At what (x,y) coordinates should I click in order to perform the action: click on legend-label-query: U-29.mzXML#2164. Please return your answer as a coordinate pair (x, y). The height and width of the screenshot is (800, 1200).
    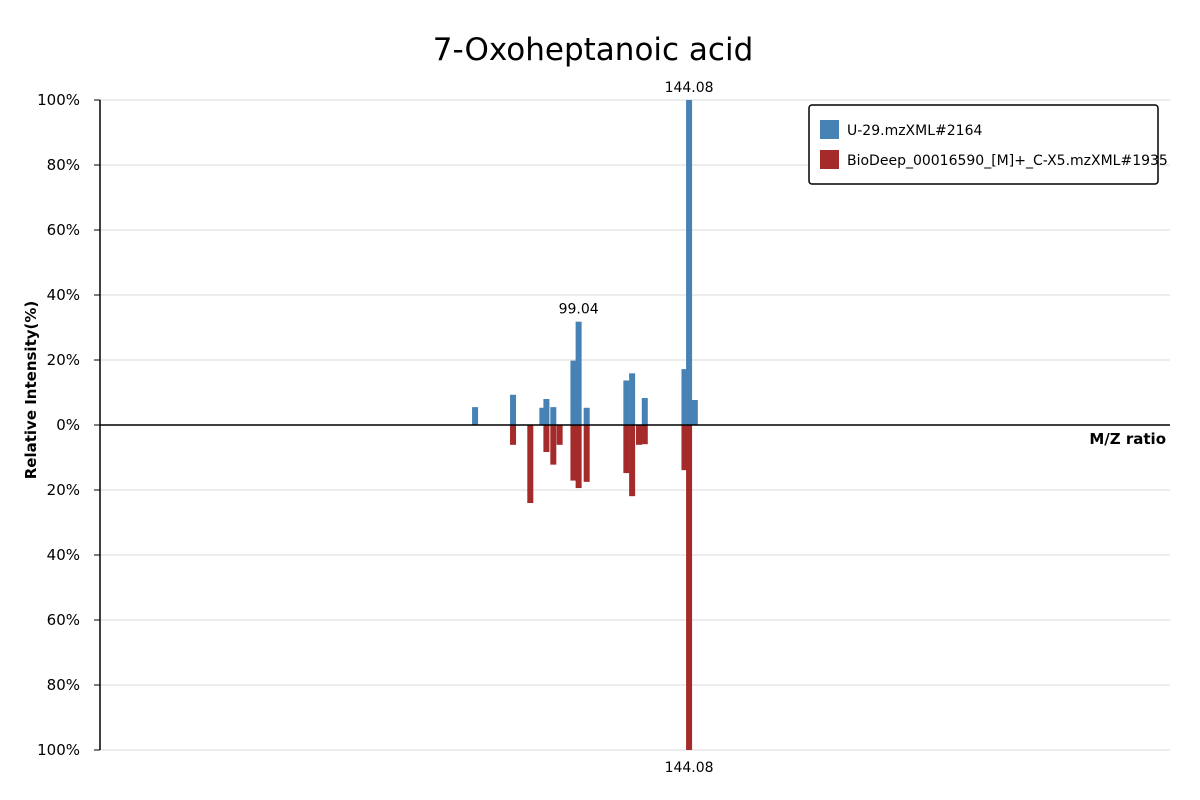
    Looking at the image, I should click on (914, 131).